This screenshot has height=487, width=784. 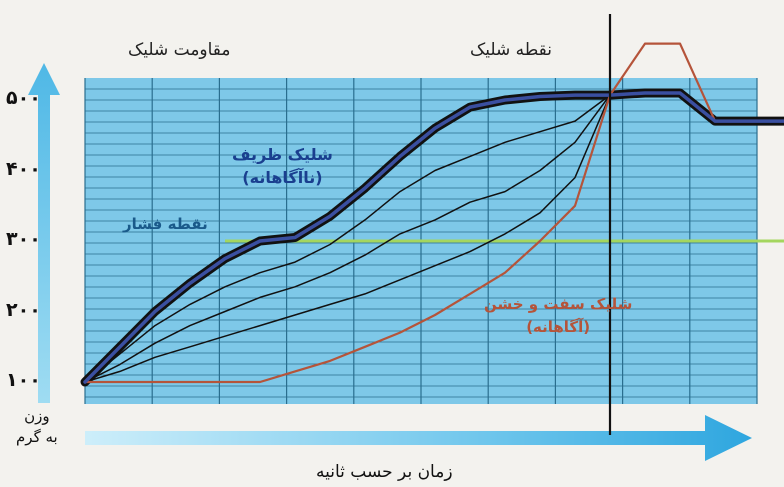 What do you see at coordinates (23, 98) in the screenshot?
I see `y-tick-label: ۵۰۰` at bounding box center [23, 98].